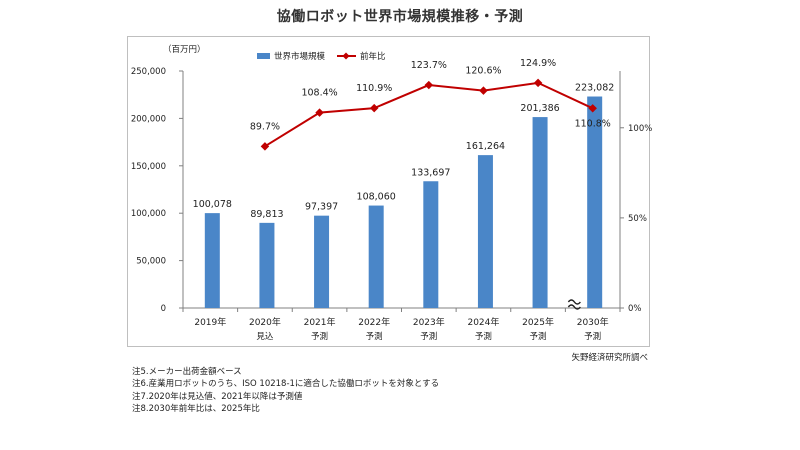  What do you see at coordinates (609, 358) in the screenshot?
I see `source-label: 矢野経済研究所調べ` at bounding box center [609, 358].